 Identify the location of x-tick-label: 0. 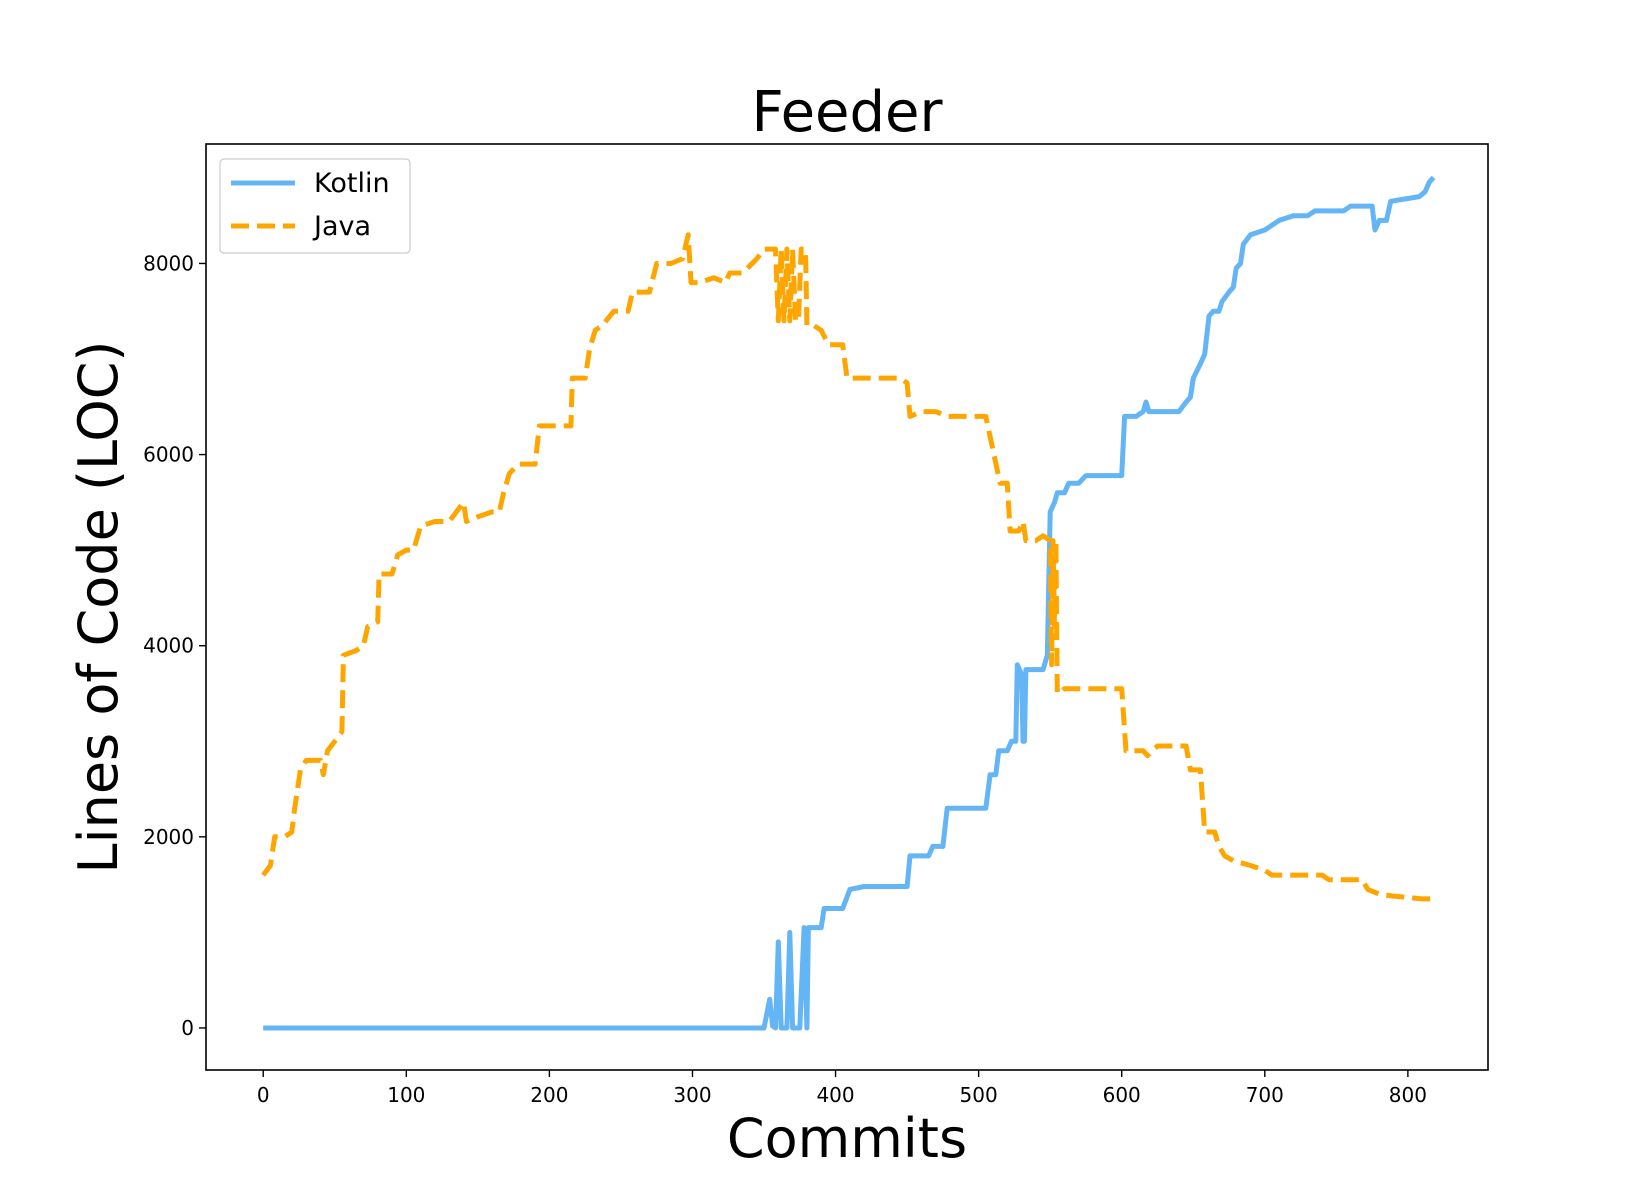
(263, 1095).